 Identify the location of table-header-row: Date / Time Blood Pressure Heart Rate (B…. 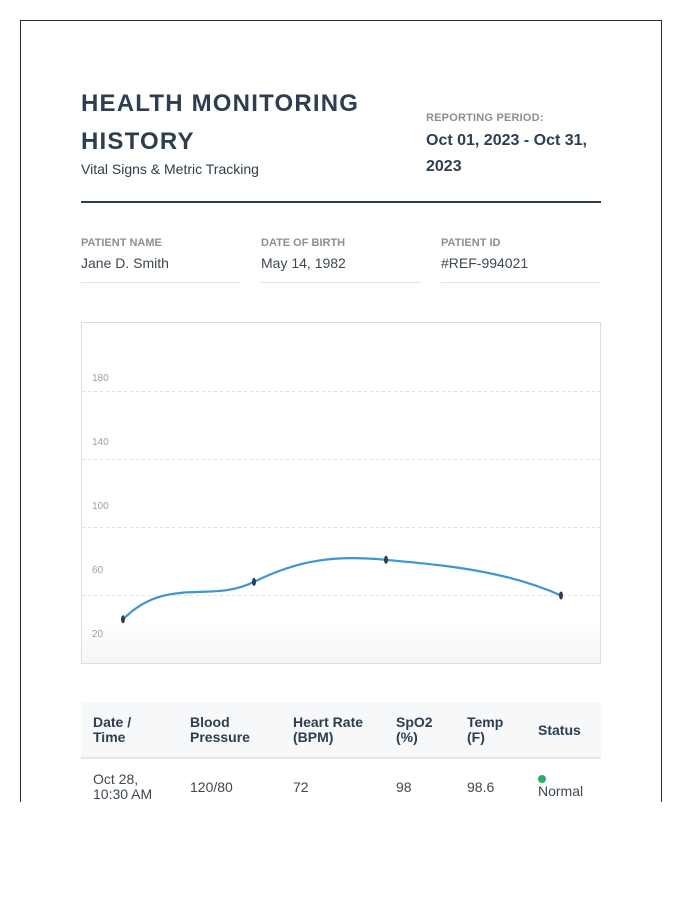
(341, 731).